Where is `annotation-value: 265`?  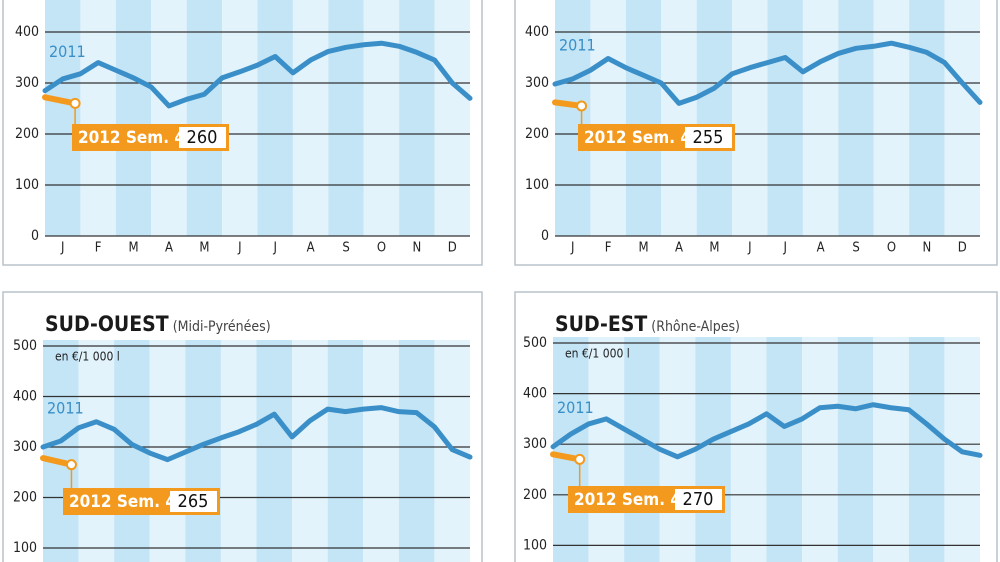 annotation-value: 265 is located at coordinates (193, 501).